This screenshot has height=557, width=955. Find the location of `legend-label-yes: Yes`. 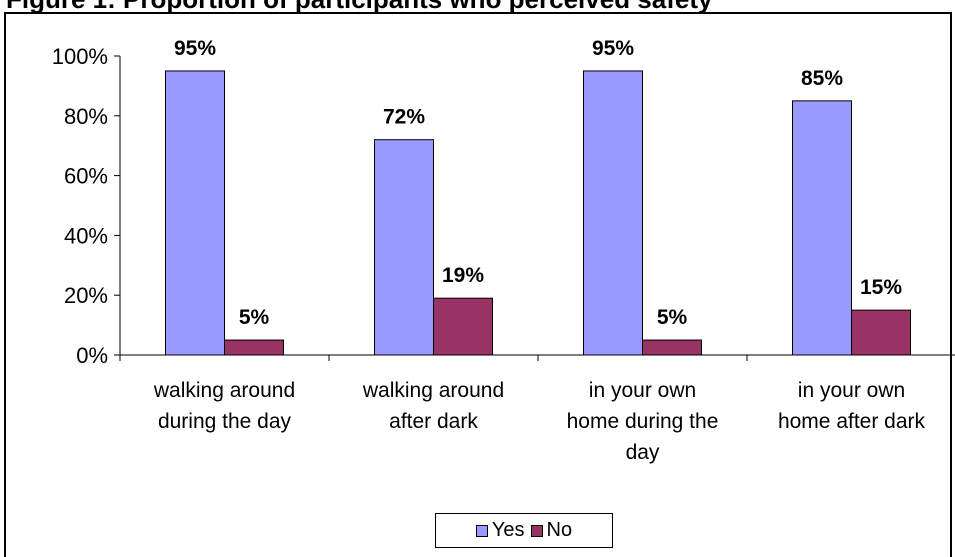

legend-label-yes: Yes is located at coordinates (508, 530).